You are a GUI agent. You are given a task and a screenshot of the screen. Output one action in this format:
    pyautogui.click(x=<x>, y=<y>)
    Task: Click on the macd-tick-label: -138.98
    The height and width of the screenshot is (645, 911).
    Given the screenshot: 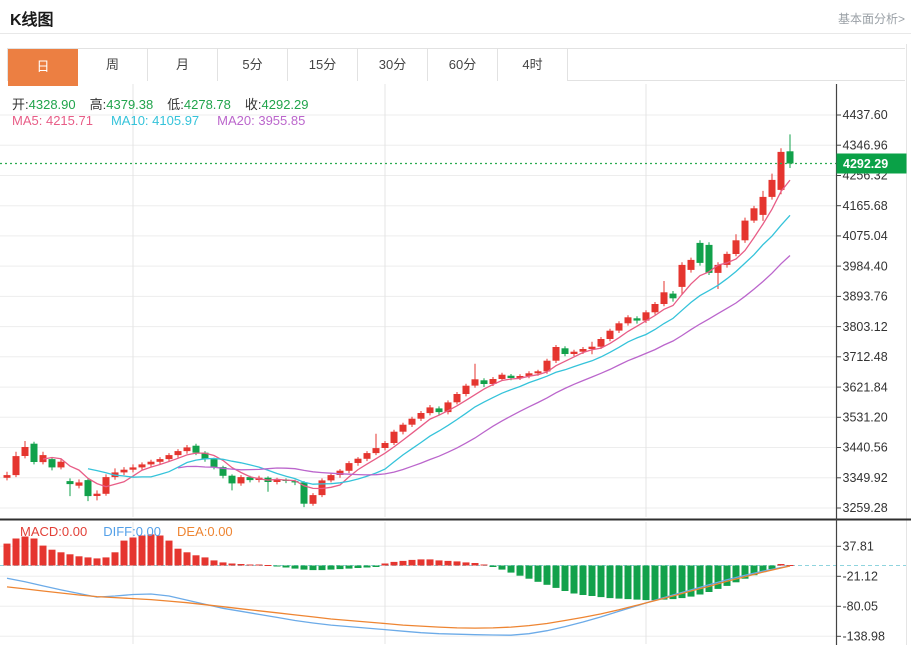 What is the action you would take?
    pyautogui.click(x=864, y=637)
    